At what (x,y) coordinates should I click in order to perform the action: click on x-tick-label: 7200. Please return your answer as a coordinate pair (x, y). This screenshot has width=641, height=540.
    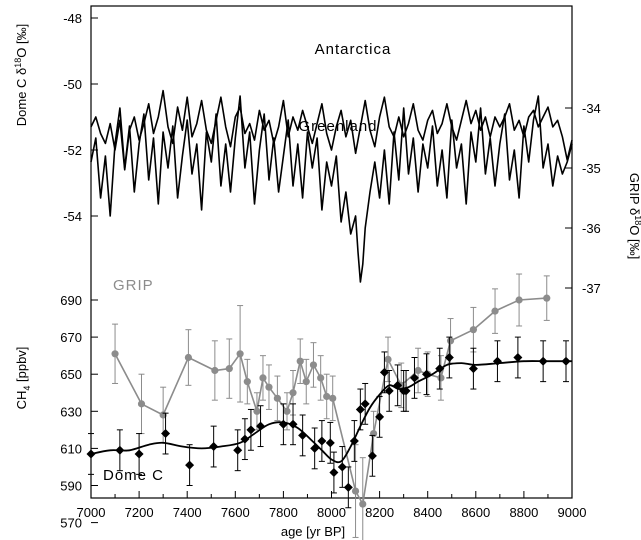
    Looking at the image, I should click on (139, 512).